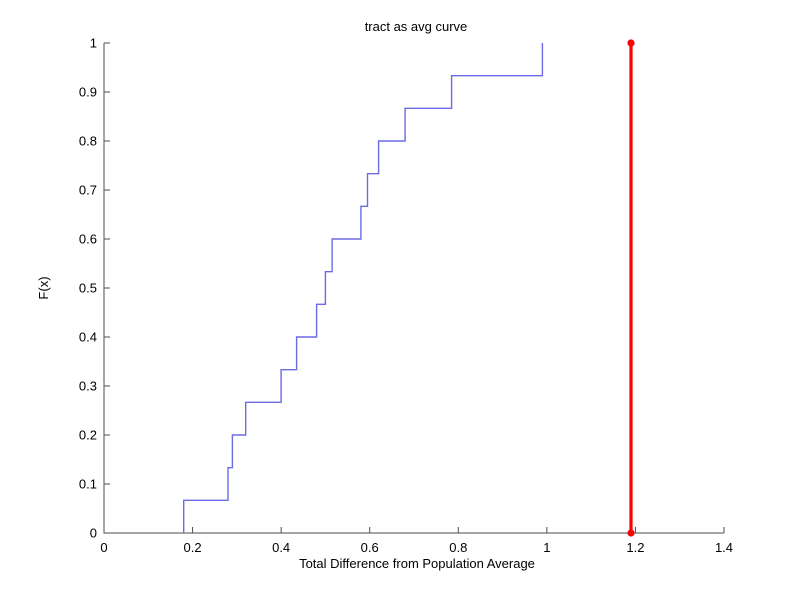 This screenshot has width=800, height=600. Describe the element at coordinates (416, 26) in the screenshot. I see `chart-title: tract as avg curve` at that location.